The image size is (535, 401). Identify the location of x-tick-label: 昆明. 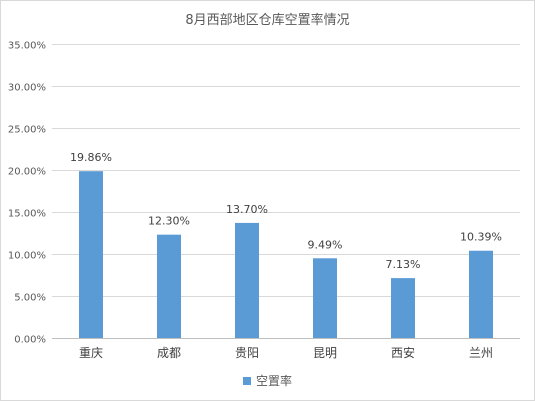
(325, 353).